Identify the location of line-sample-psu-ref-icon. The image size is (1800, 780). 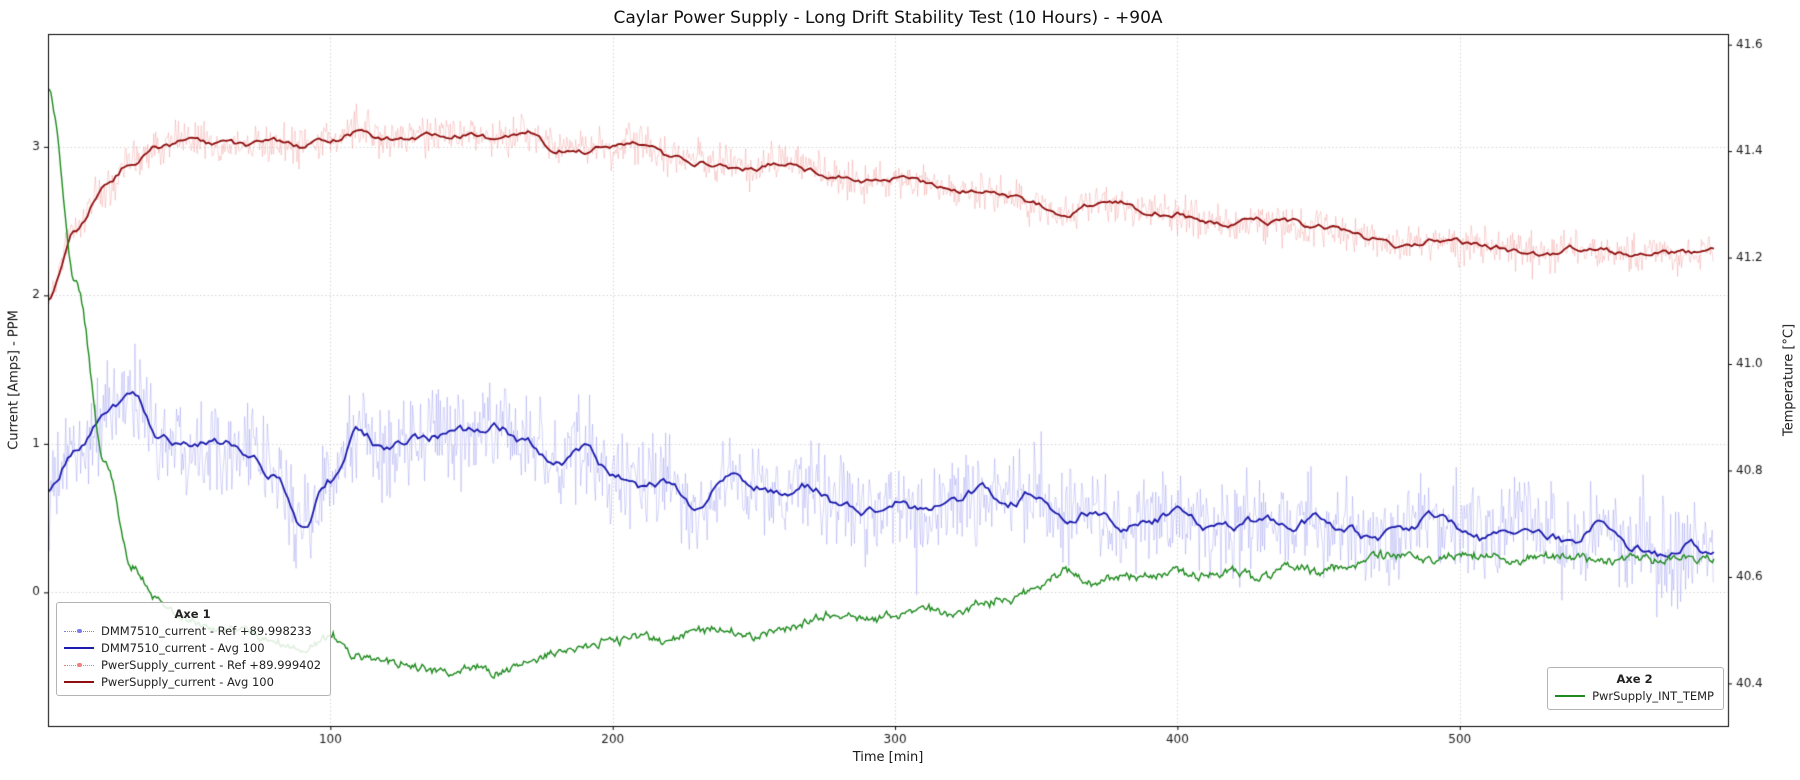
(79, 666).